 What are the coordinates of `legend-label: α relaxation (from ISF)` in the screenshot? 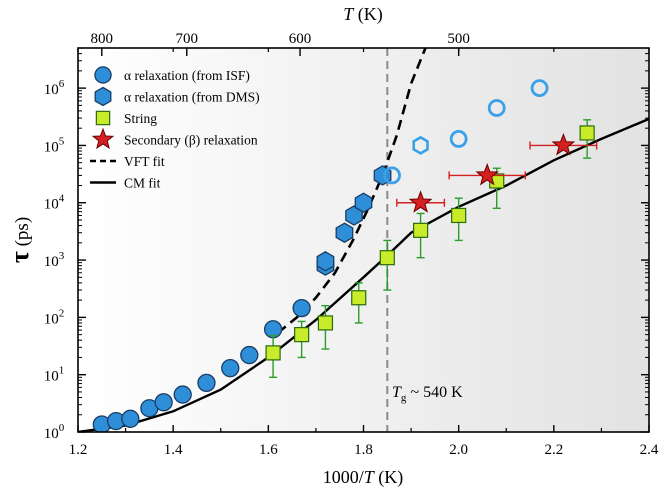 It's located at (187, 75).